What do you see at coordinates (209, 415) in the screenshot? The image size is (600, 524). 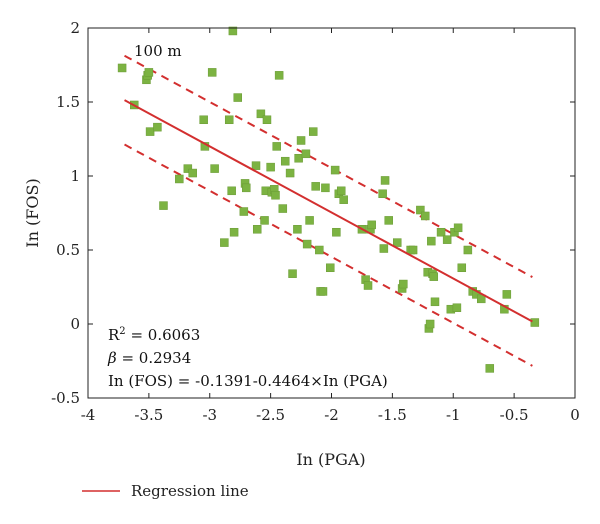 I see `x-tick-label: -3` at bounding box center [209, 415].